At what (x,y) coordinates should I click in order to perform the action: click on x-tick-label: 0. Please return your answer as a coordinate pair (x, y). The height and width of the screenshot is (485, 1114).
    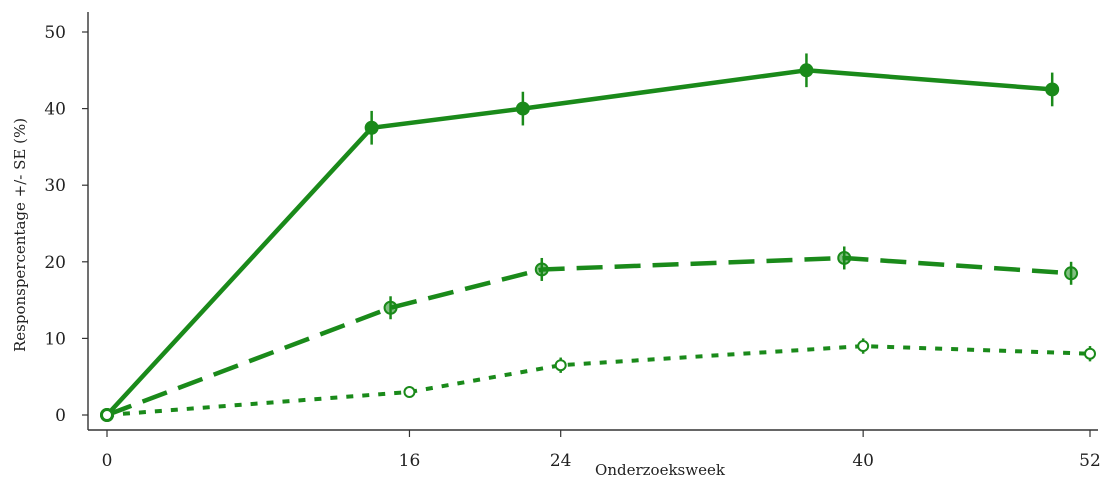
    Looking at the image, I should click on (107, 461).